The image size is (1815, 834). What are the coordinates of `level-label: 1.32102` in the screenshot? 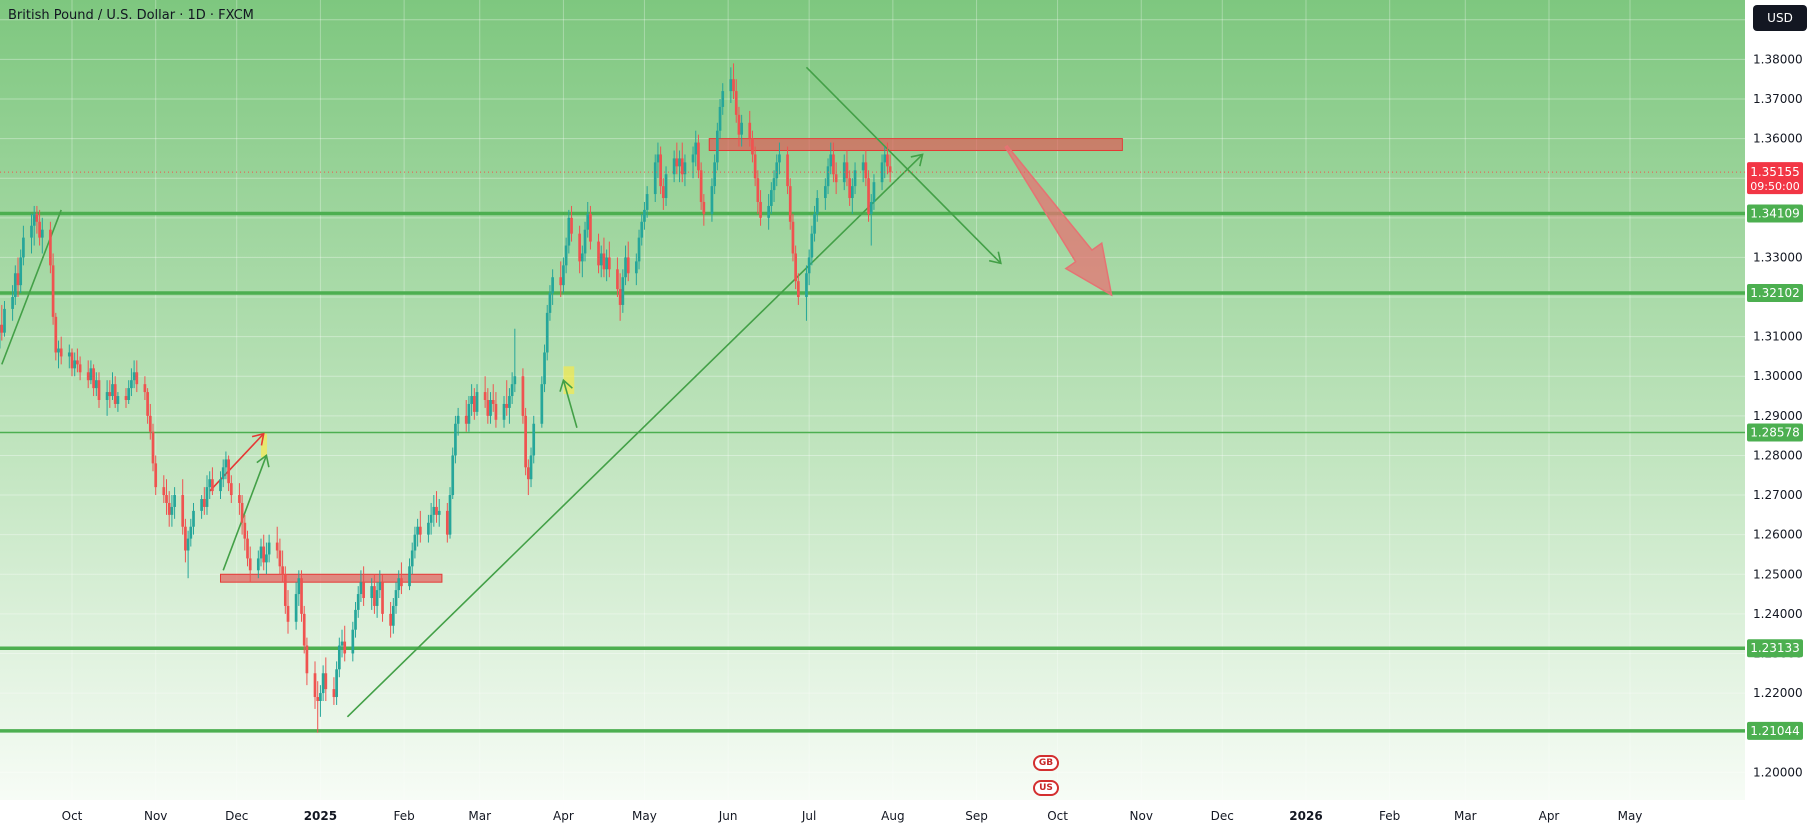 It's located at (1775, 293).